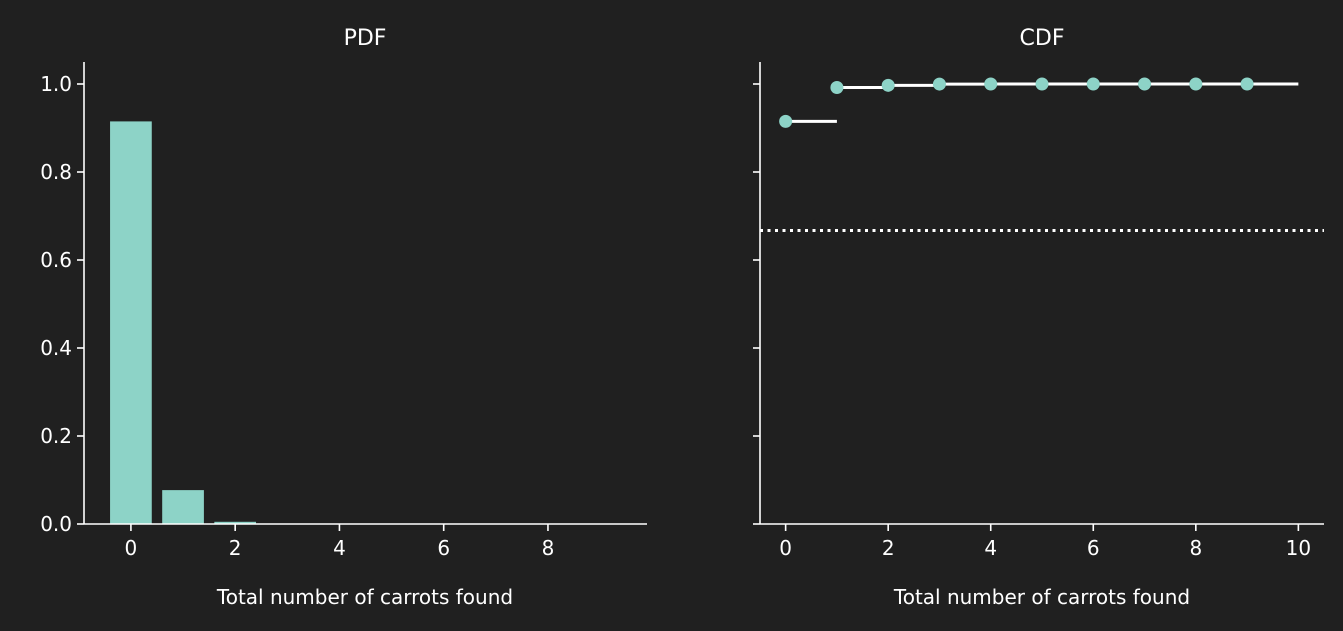  Describe the element at coordinates (56, 436) in the screenshot. I see `pdf-y-tick-label: 0.2` at that location.